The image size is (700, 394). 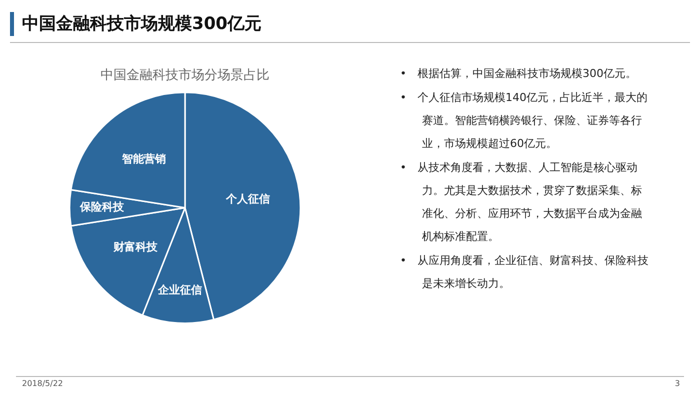 What do you see at coordinates (43, 383) in the screenshot?
I see `text: 2018/5/22` at bounding box center [43, 383].